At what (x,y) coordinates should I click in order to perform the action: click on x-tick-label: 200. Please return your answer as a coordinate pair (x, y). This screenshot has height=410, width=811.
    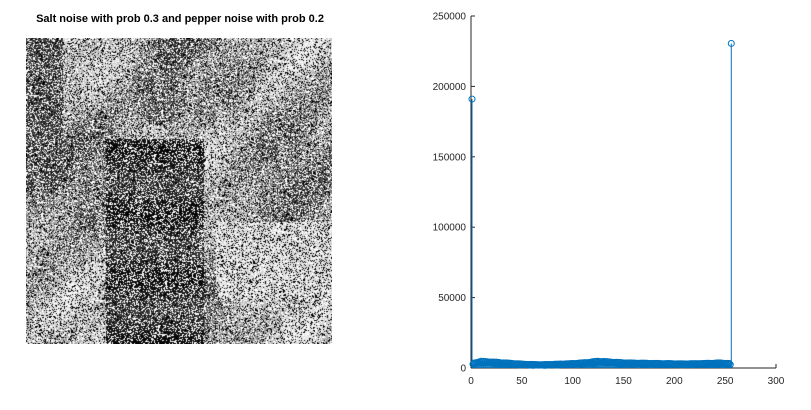
    Looking at the image, I should click on (674, 381).